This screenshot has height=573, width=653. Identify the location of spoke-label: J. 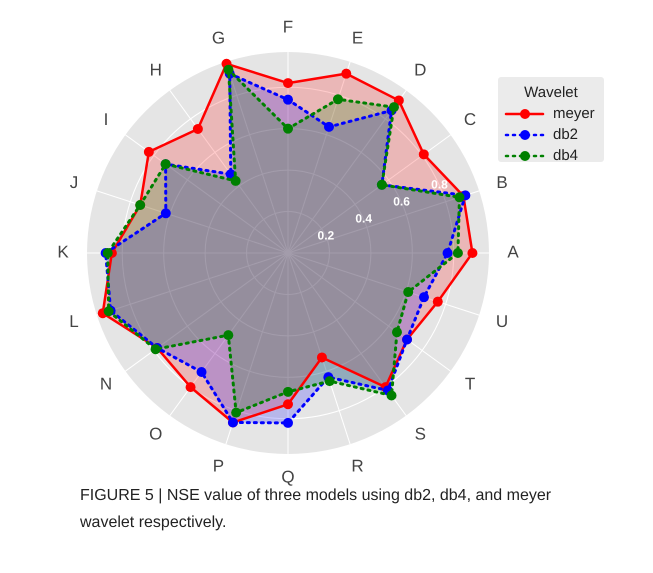
(74, 182).